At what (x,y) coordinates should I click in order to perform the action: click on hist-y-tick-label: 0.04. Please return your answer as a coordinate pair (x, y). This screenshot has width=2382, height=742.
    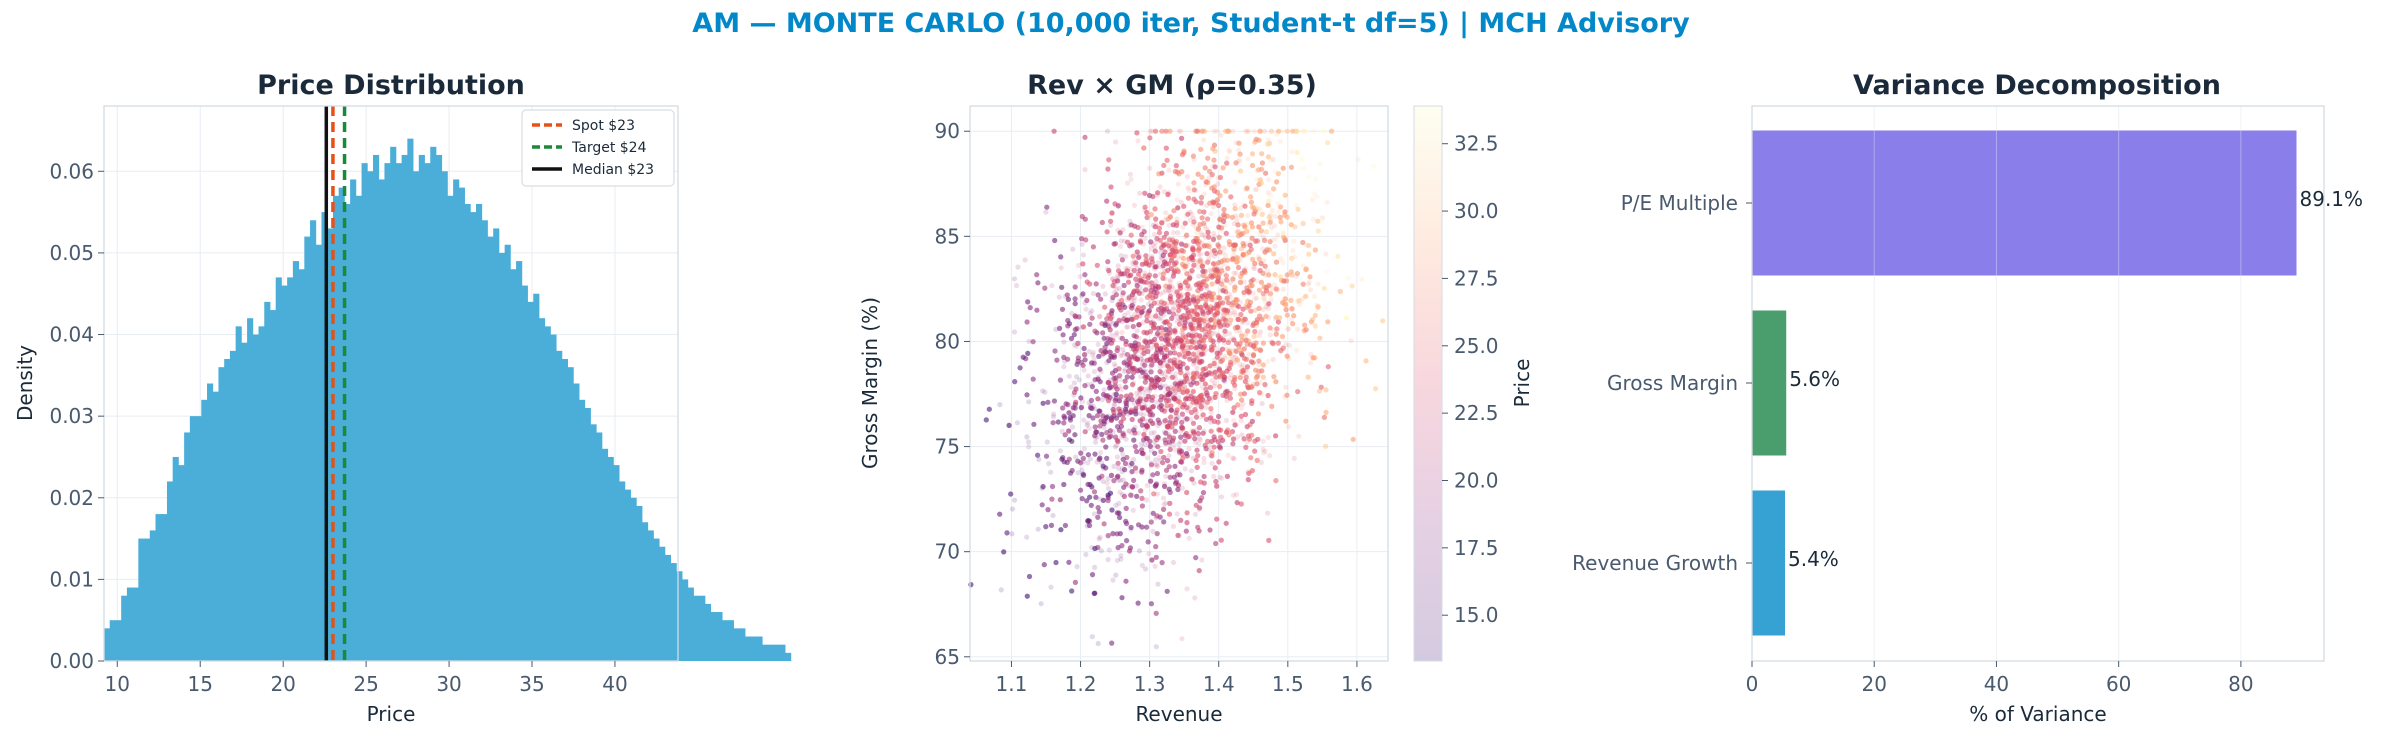
    Looking at the image, I should click on (71, 335).